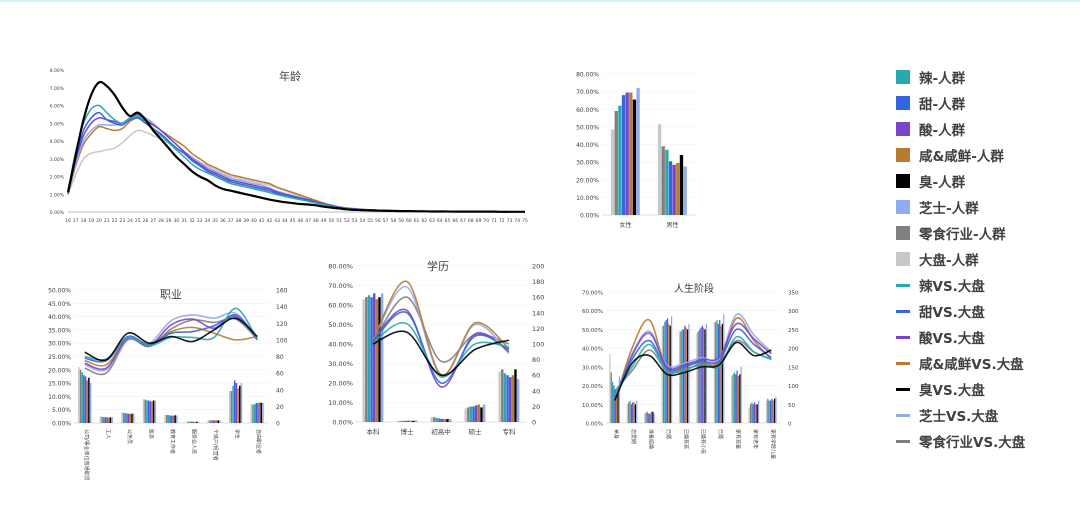 The height and width of the screenshot is (517, 1080). Describe the element at coordinates (587, 92) in the screenshot. I see `y-tick-label: 70.00%` at that location.